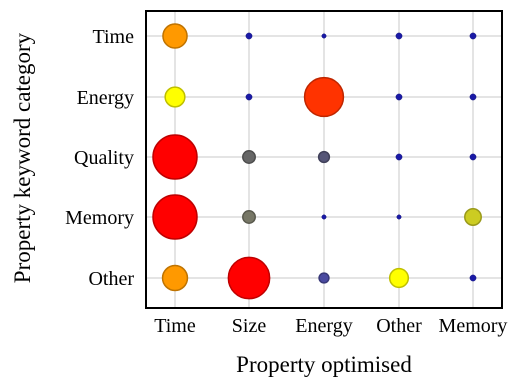 The width and height of the screenshot is (515, 377). What do you see at coordinates (111, 279) in the screenshot?
I see `y-tick-label: Other` at bounding box center [111, 279].